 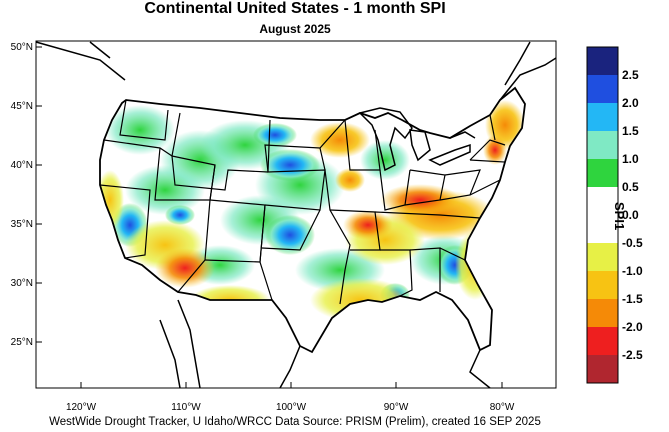 What do you see at coordinates (632, 355) in the screenshot?
I see `colorbar-tick-label: -2.5` at bounding box center [632, 355].